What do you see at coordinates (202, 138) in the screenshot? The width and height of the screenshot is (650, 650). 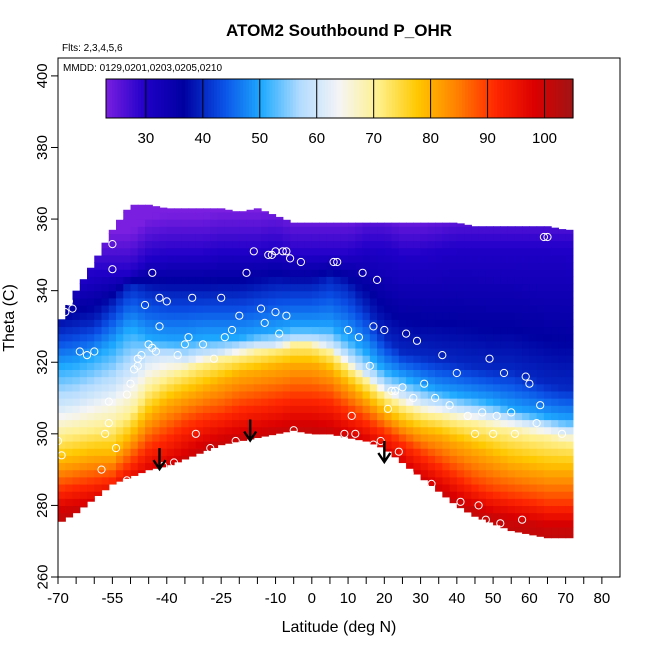 I see `colorbar-tick-label: 40` at bounding box center [202, 138].